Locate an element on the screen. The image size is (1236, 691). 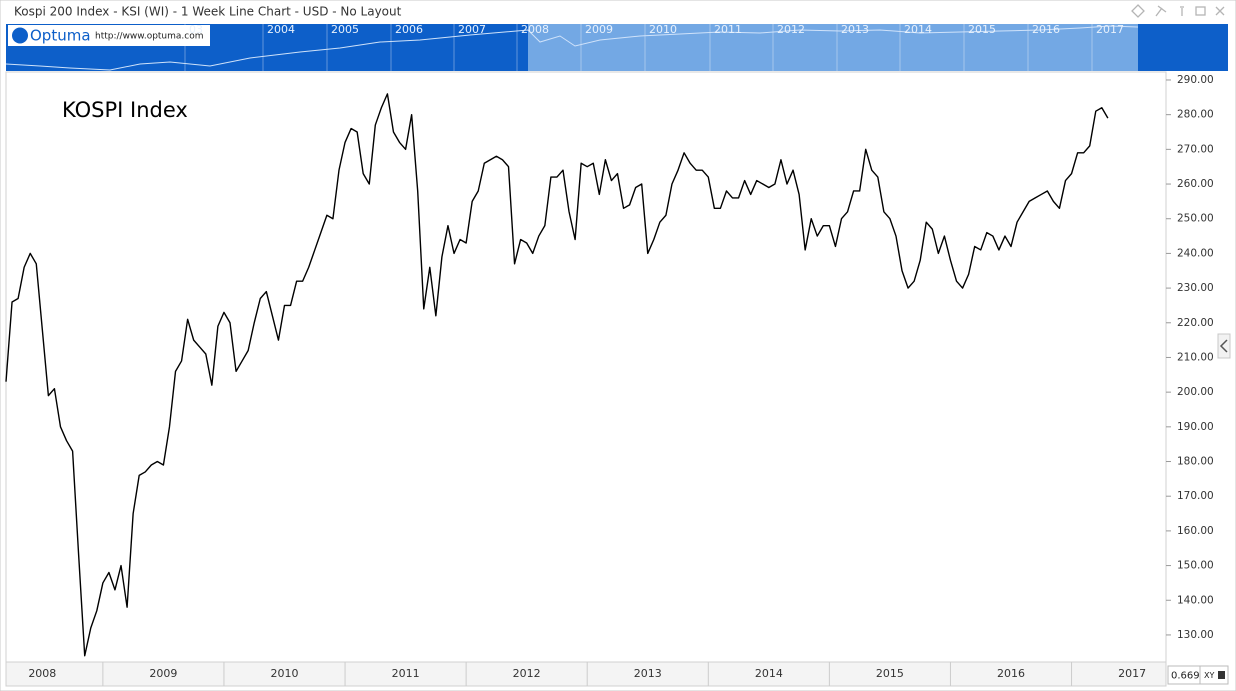
info-button is located at coordinates (1182, 11).